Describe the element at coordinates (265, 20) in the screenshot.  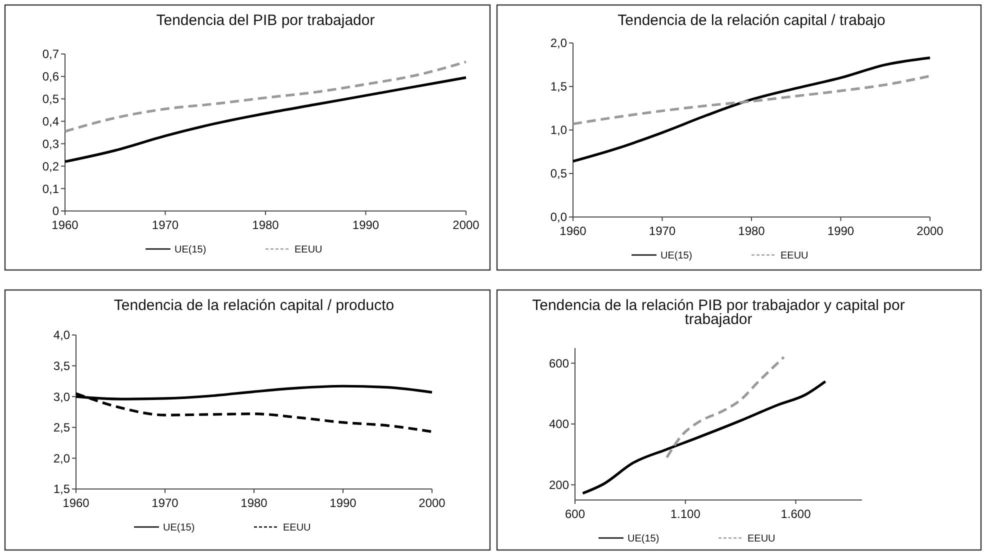
I see `chart-title: Tendencia del PIB por trabajador` at that location.